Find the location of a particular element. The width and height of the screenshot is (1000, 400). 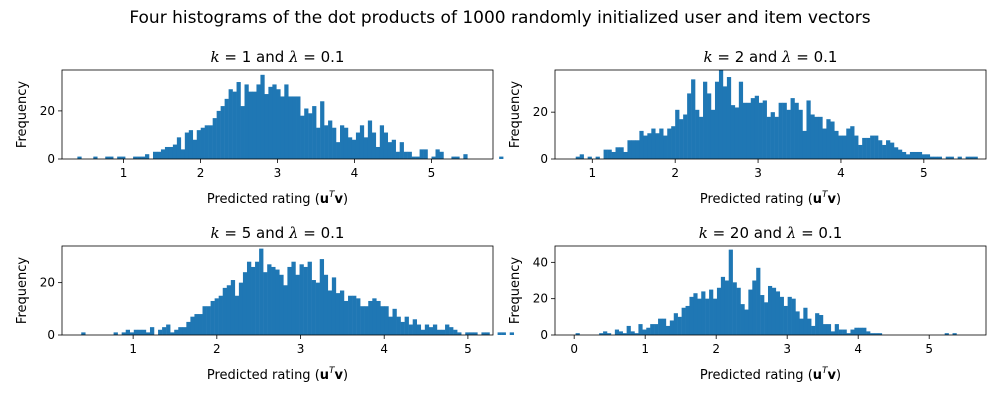

panel-title: k = 1 and λ = 0.1 is located at coordinates (278, 57).